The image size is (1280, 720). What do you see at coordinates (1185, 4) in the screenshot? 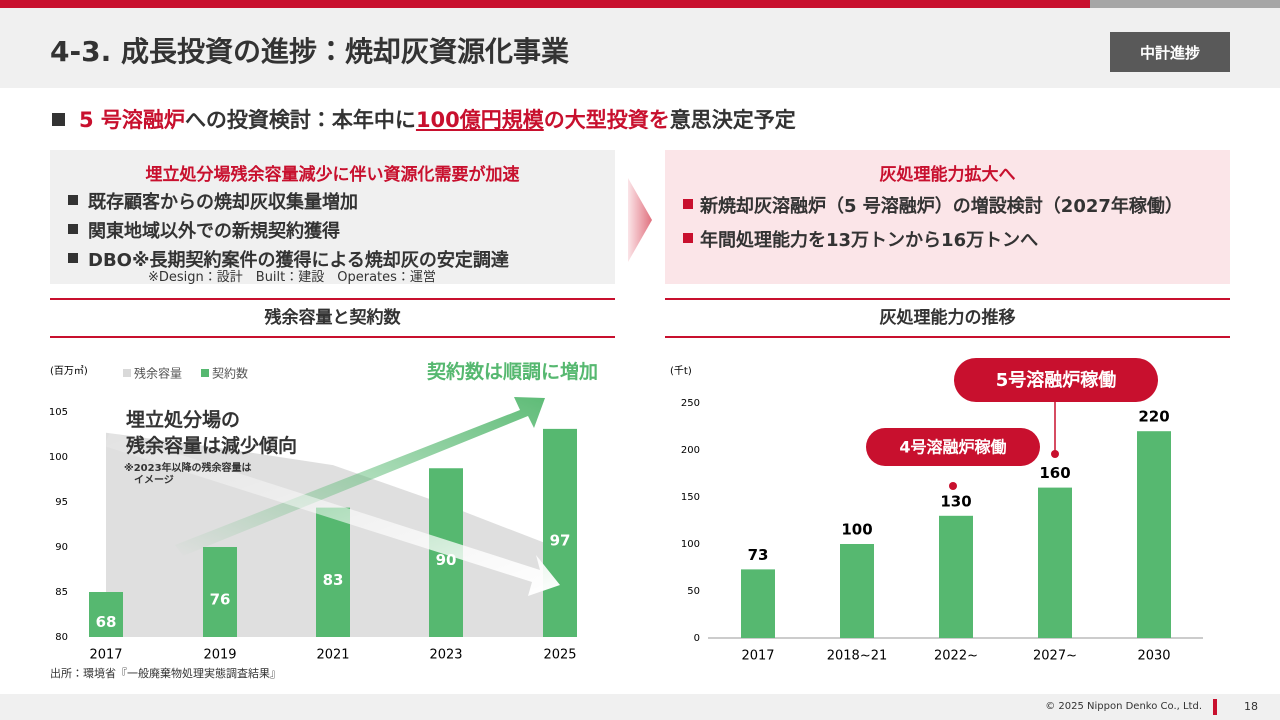
I see `top-bar-gray` at bounding box center [1185, 4].